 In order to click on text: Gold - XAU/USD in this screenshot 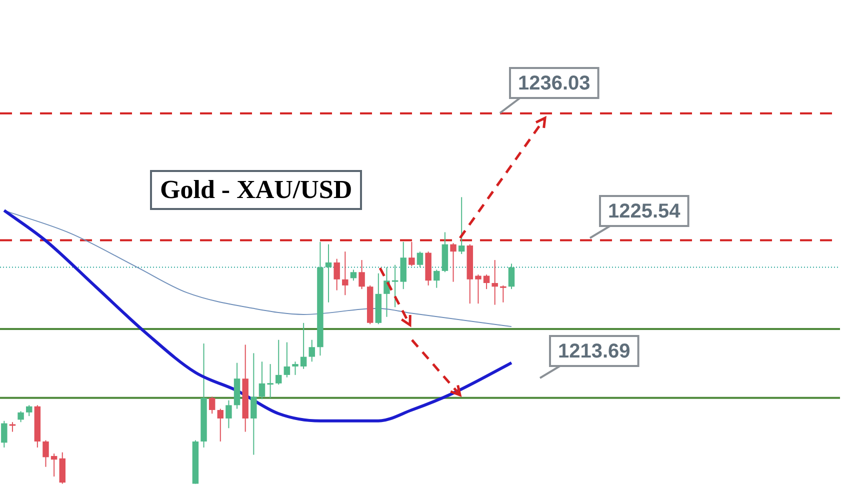, I will do `click(256, 190)`.